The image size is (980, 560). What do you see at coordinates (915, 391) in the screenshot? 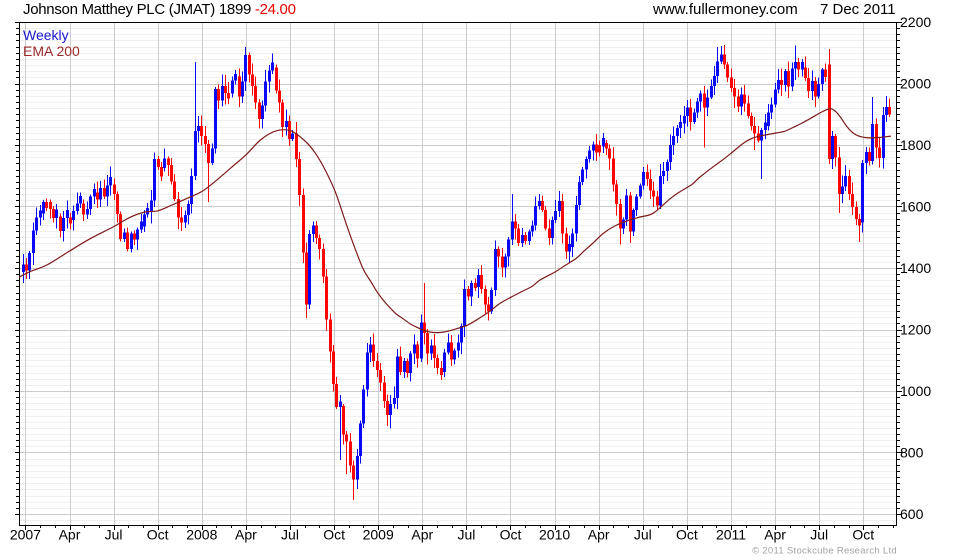
I see `svg-text: 1000` at bounding box center [915, 391].